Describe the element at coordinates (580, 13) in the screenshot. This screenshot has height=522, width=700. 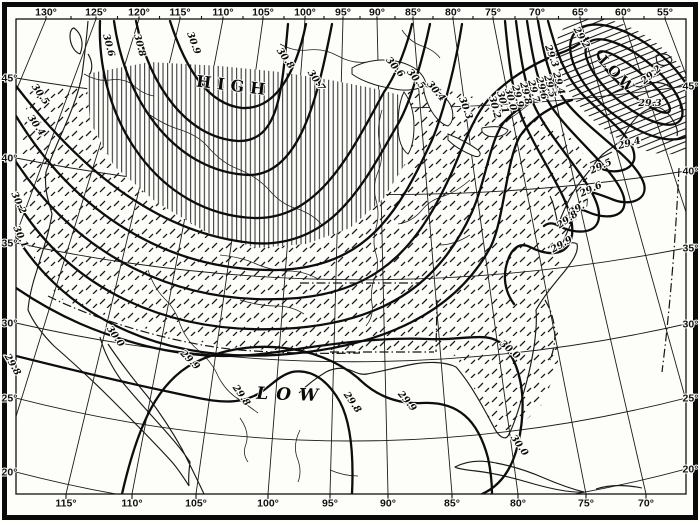
I see `longitude-label-top: 65°` at that location.